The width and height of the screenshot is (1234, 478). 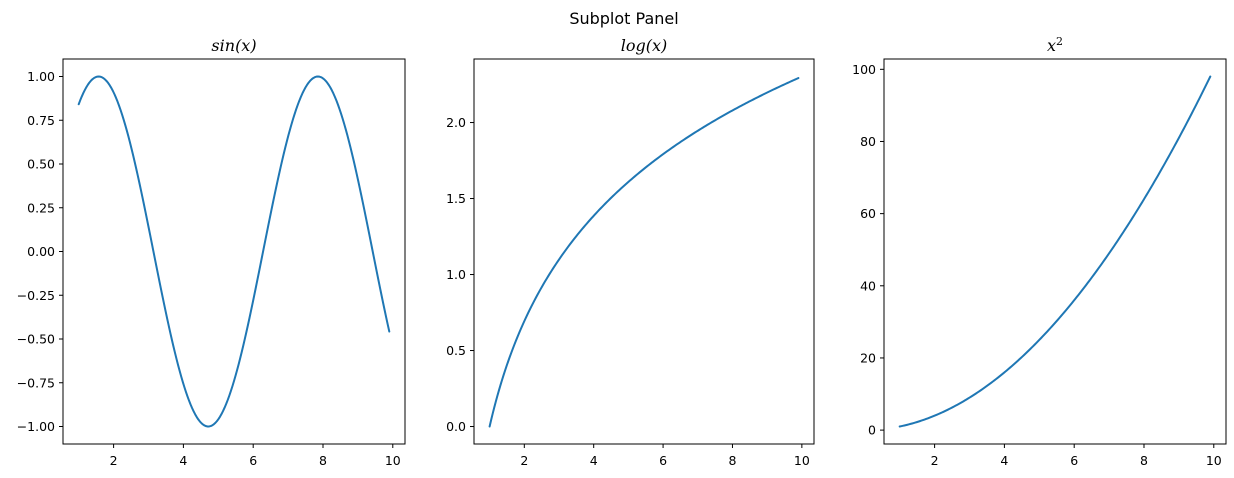 I want to click on y-tick-label-square: 0, so click(x=872, y=430).